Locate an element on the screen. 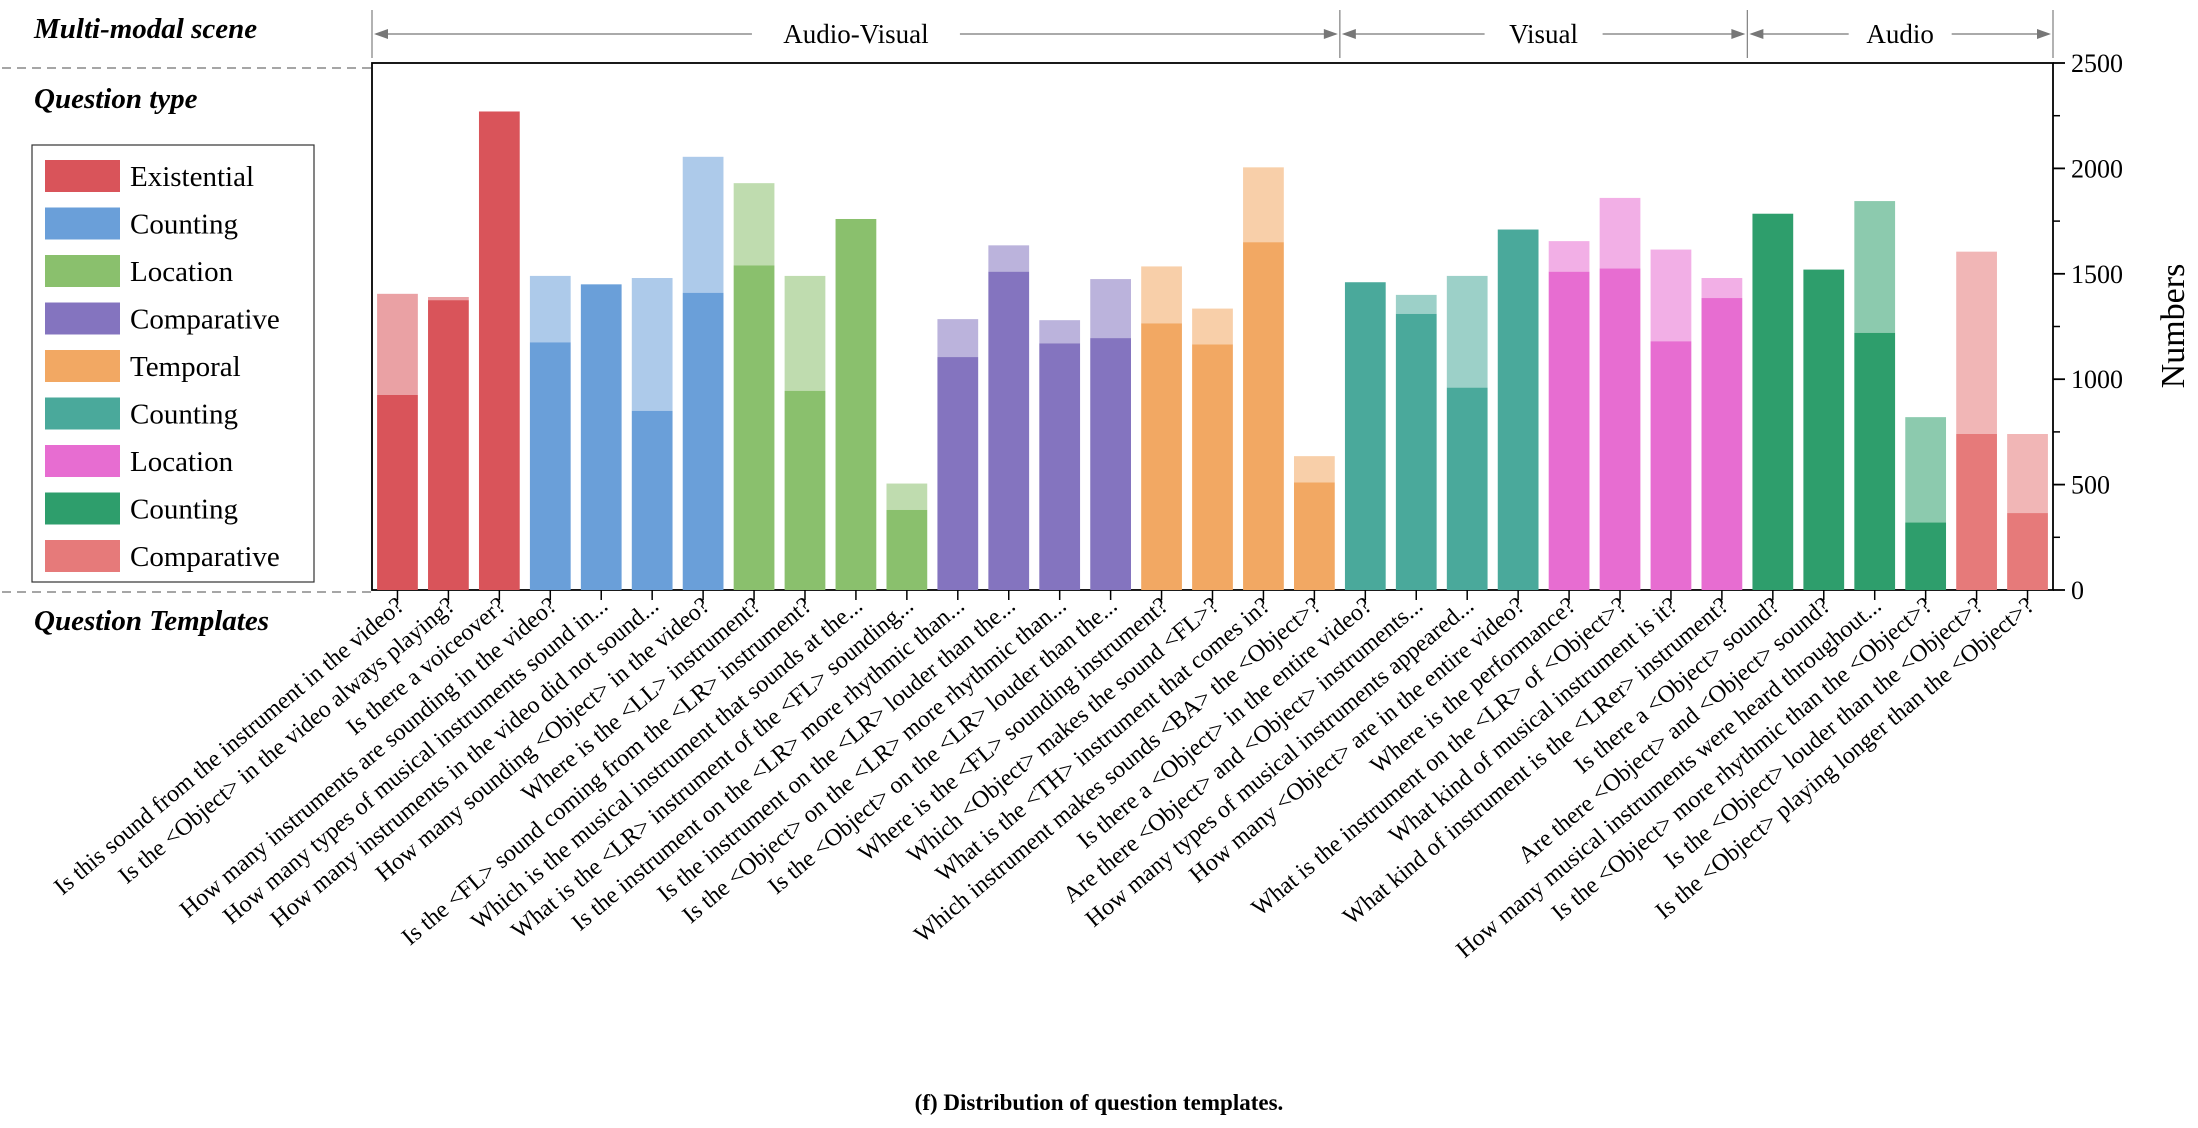 This screenshot has height=1128, width=2198. y-axis-label: Numbers is located at coordinates (2173, 326).